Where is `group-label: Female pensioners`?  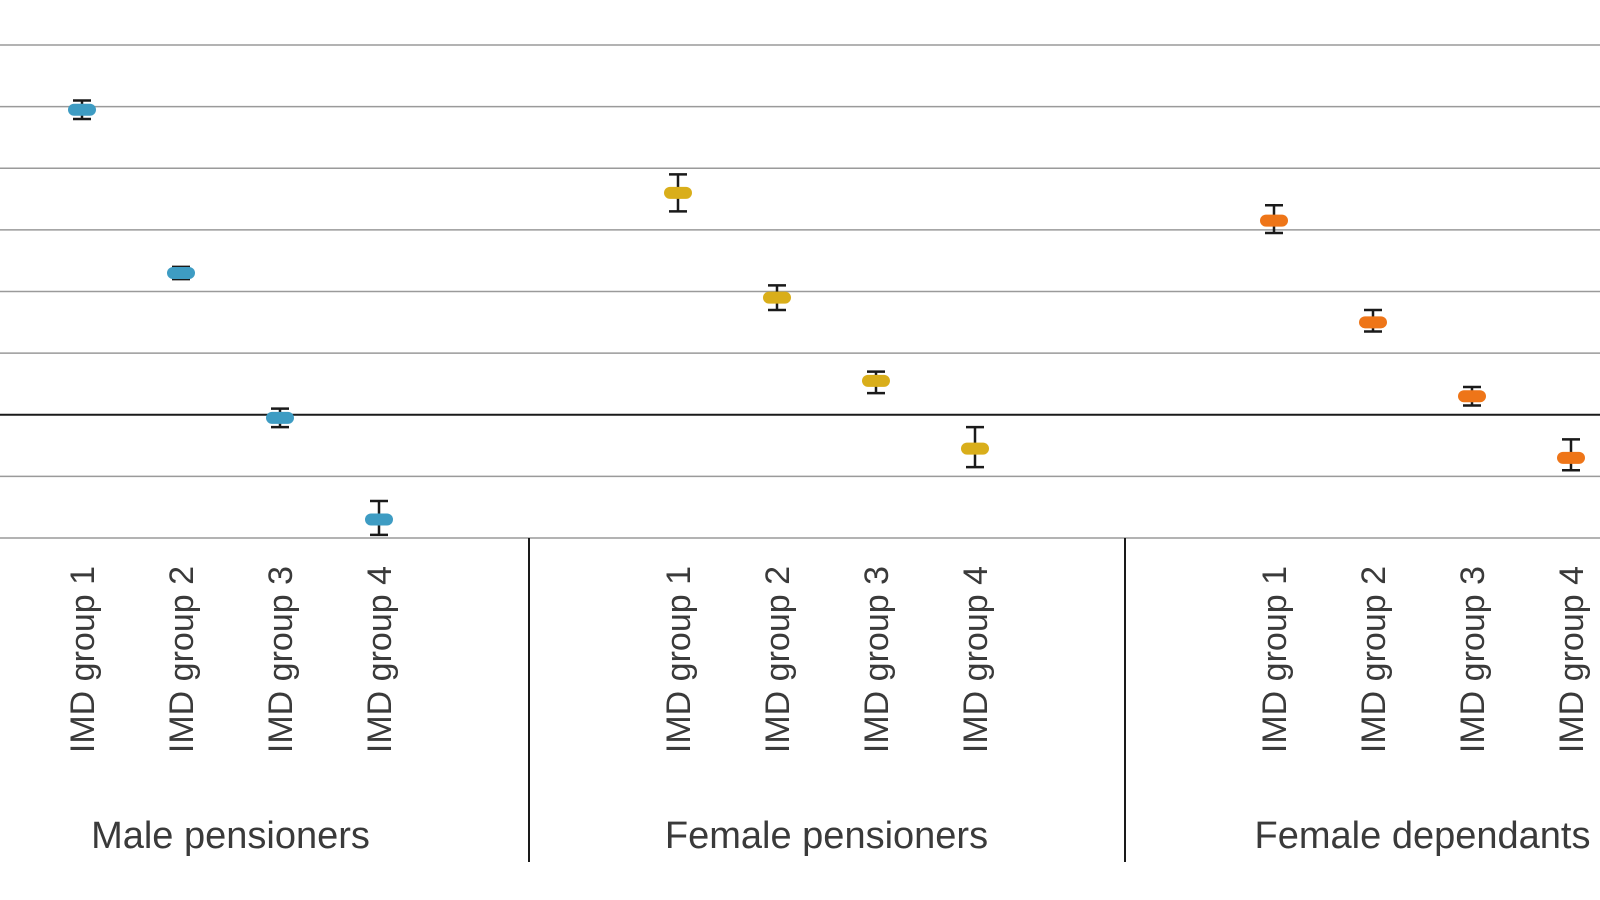
group-label: Female pensioners is located at coordinates (826, 836).